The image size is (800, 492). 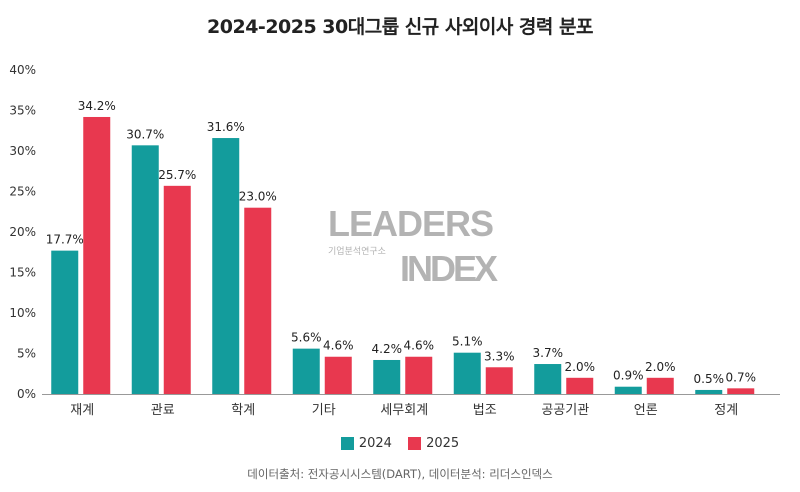 What do you see at coordinates (22, 232) in the screenshot?
I see `y-tick-label: 20%` at bounding box center [22, 232].